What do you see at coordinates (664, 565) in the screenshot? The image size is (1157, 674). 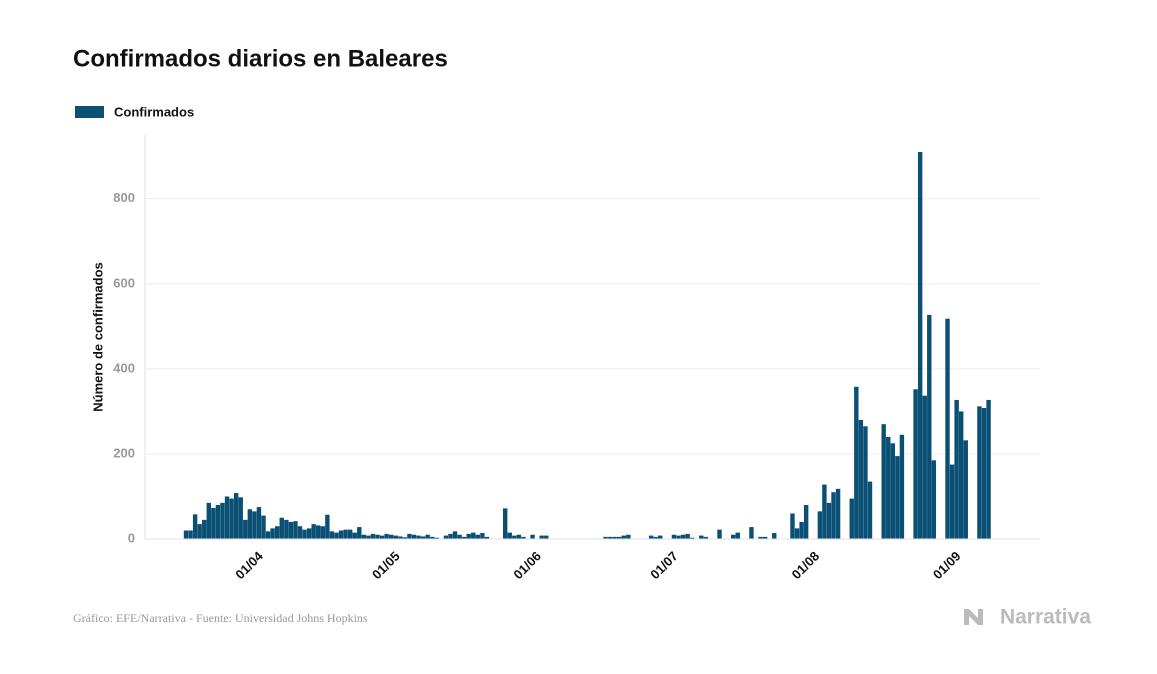 I see `x-tick-label: 01/07` at bounding box center [664, 565].